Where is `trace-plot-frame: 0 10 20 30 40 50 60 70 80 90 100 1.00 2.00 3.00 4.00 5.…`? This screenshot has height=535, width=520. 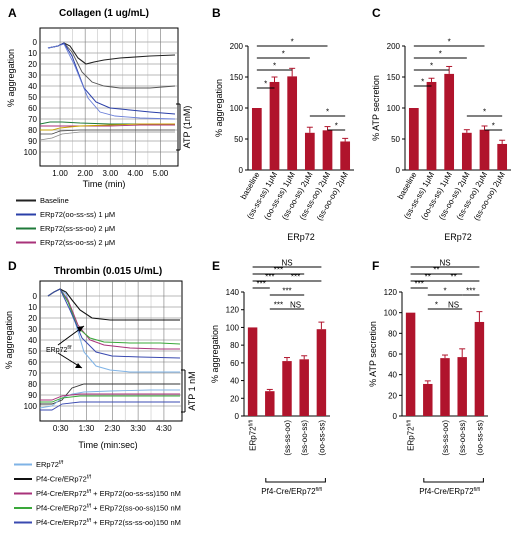 trace-plot-frame: 0 10 20 30 40 50 60 70 80 90 100 1.00 2.00 3.00 4.00 5.… is located at coordinates (101, 102).